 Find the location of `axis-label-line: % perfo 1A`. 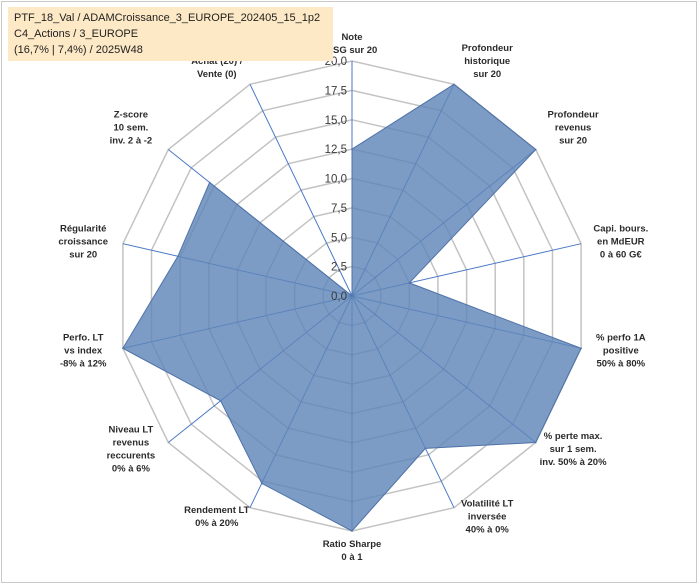

axis-label-line: % perfo 1A is located at coordinates (621, 338).